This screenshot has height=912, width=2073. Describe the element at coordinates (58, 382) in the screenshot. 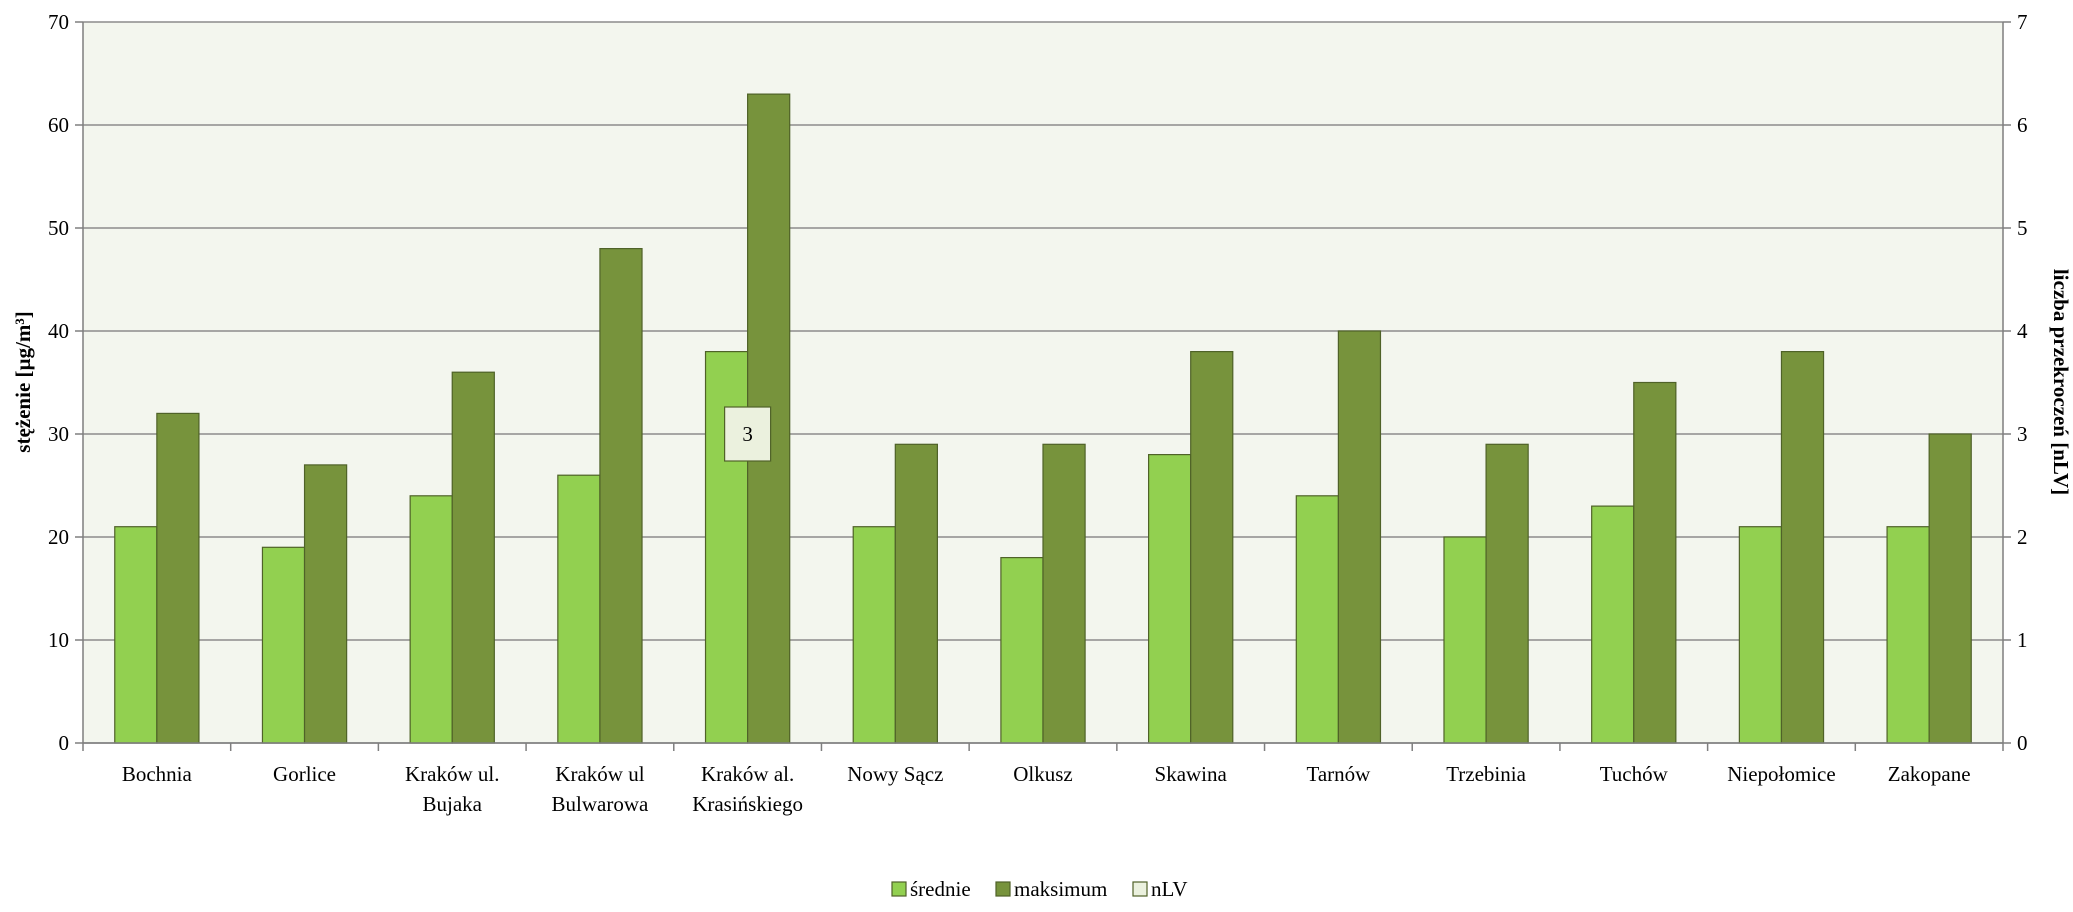

I see `y-axis-left-ticks: 0 10 20 30 40 50 60 70` at that location.